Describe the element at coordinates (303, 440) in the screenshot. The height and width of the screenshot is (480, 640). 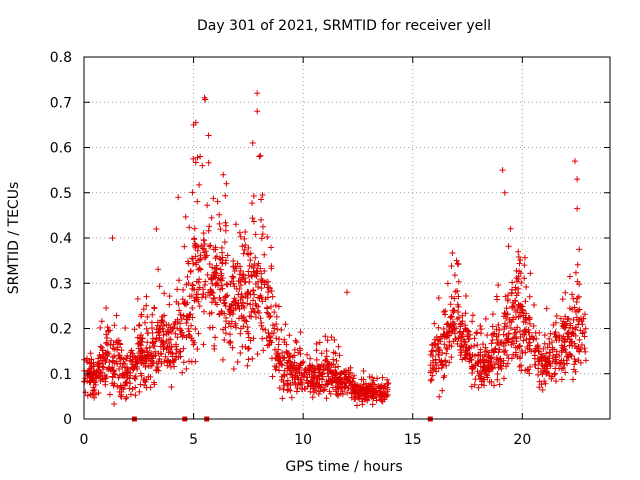
I see `x-tick-label: 10` at that location.